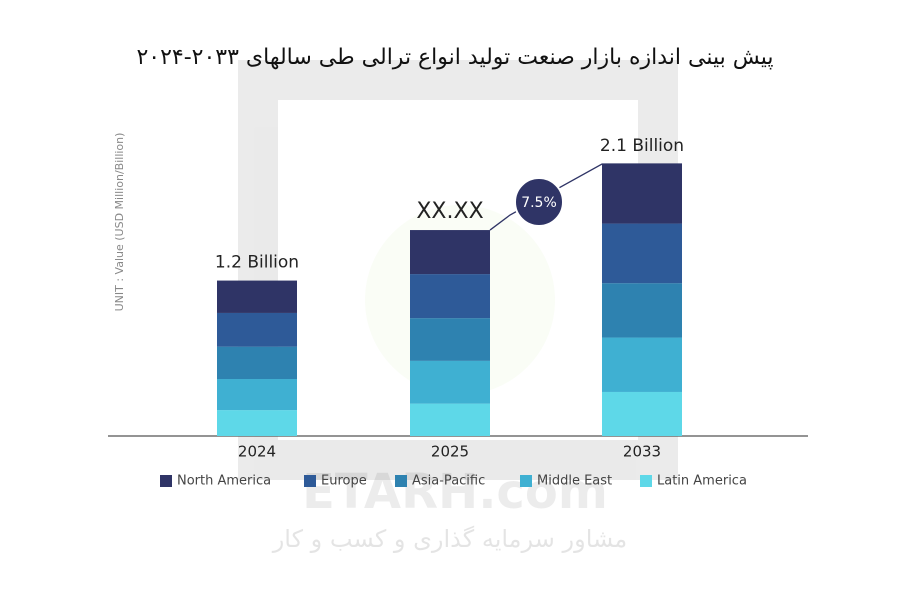  What do you see at coordinates (450, 452) in the screenshot?
I see `x-tick-label: 2025` at bounding box center [450, 452].